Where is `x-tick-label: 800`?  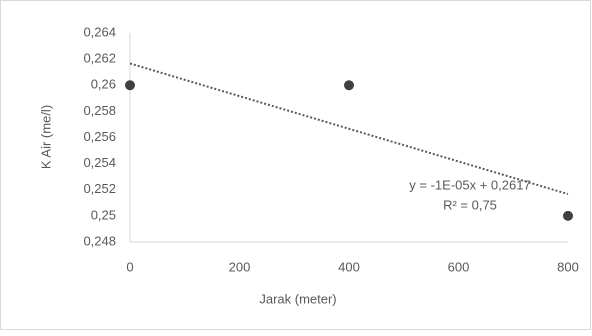 x-tick-label: 800 is located at coordinates (568, 266).